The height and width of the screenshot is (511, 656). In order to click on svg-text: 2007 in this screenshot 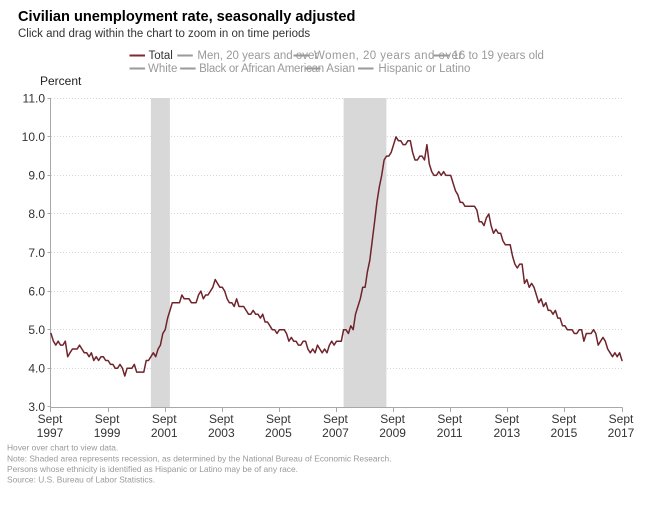, I will do `click(335, 433)`.